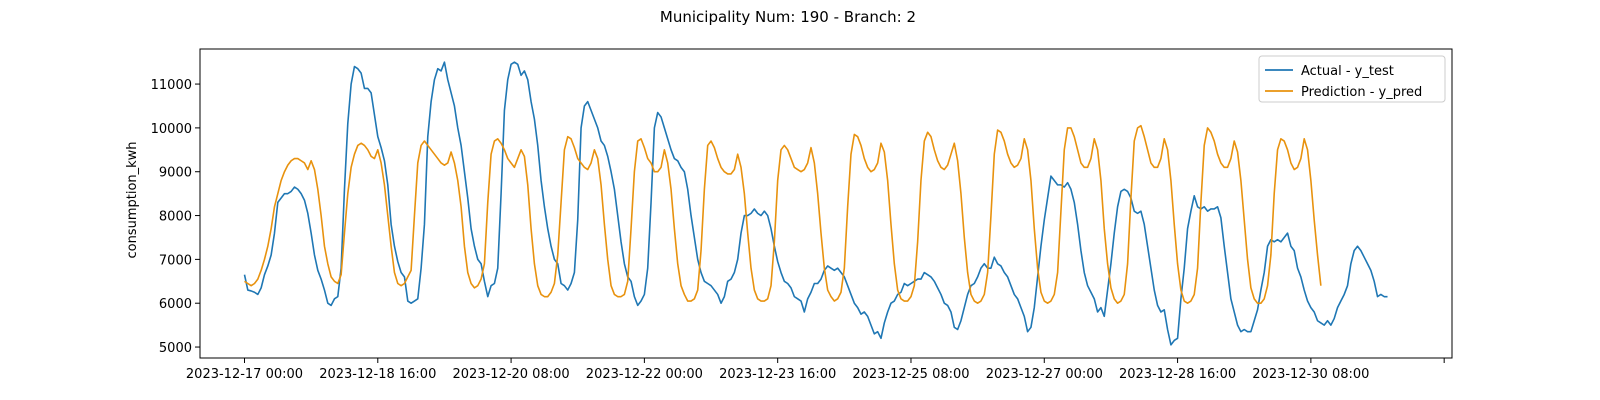  I want to click on y-tick-label: 8000, so click(175, 217).